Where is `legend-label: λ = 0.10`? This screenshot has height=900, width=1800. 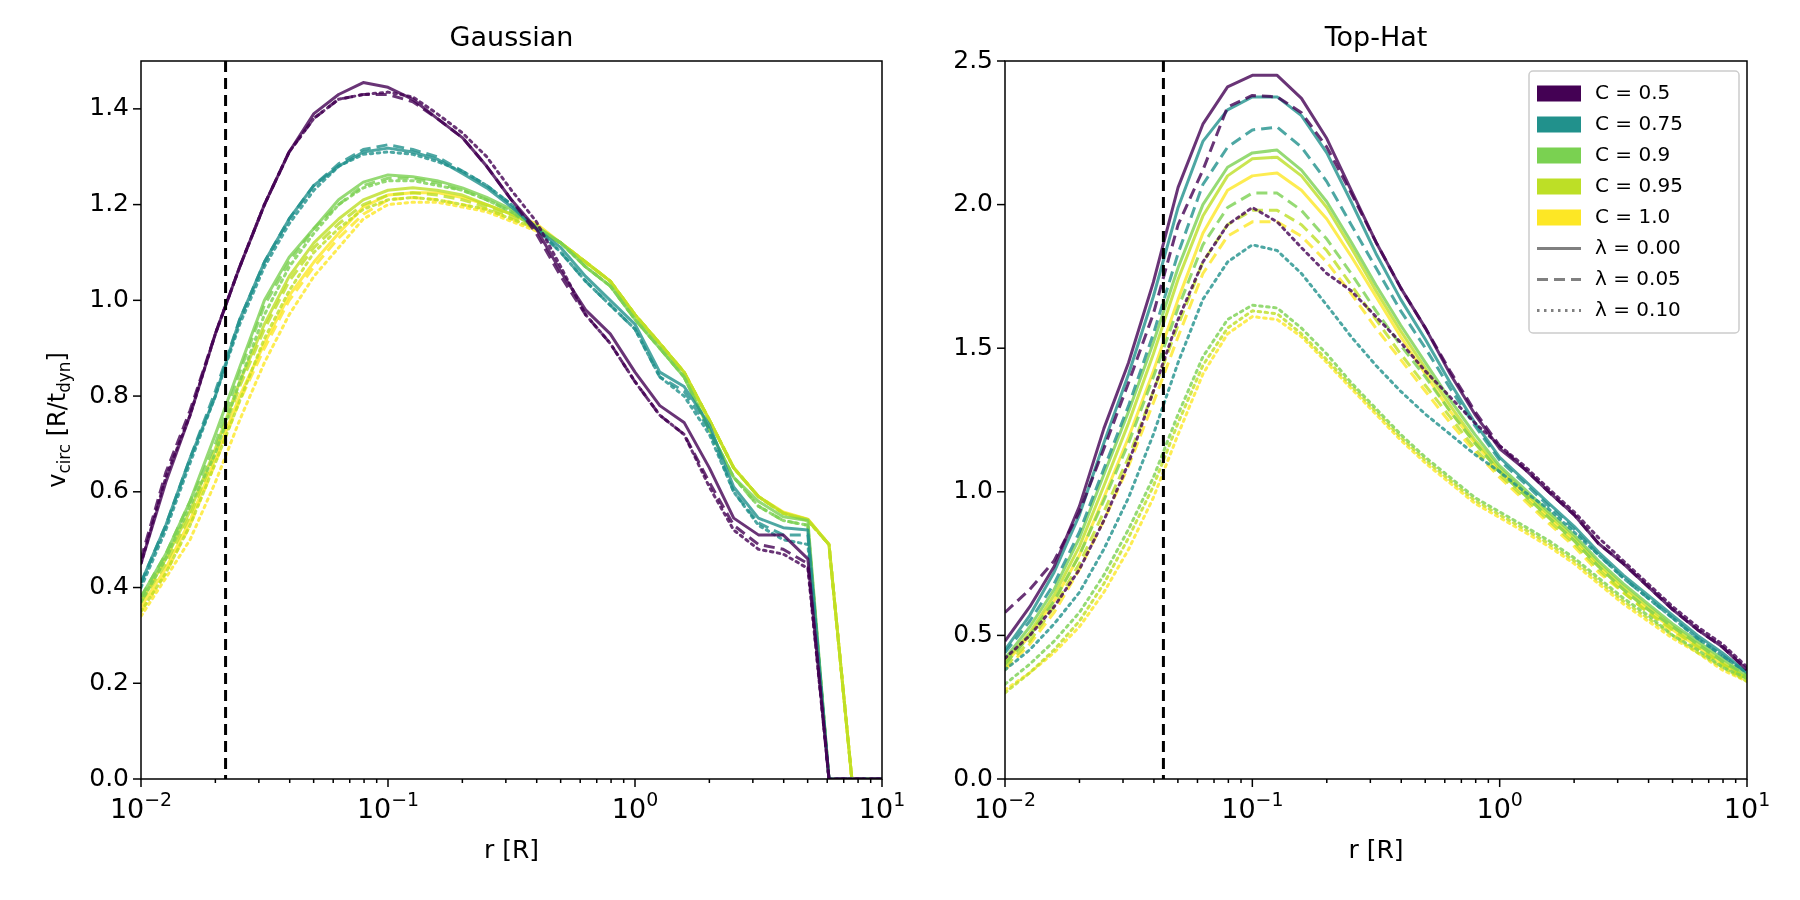 legend-label: λ = 0.10 is located at coordinates (1638, 308).